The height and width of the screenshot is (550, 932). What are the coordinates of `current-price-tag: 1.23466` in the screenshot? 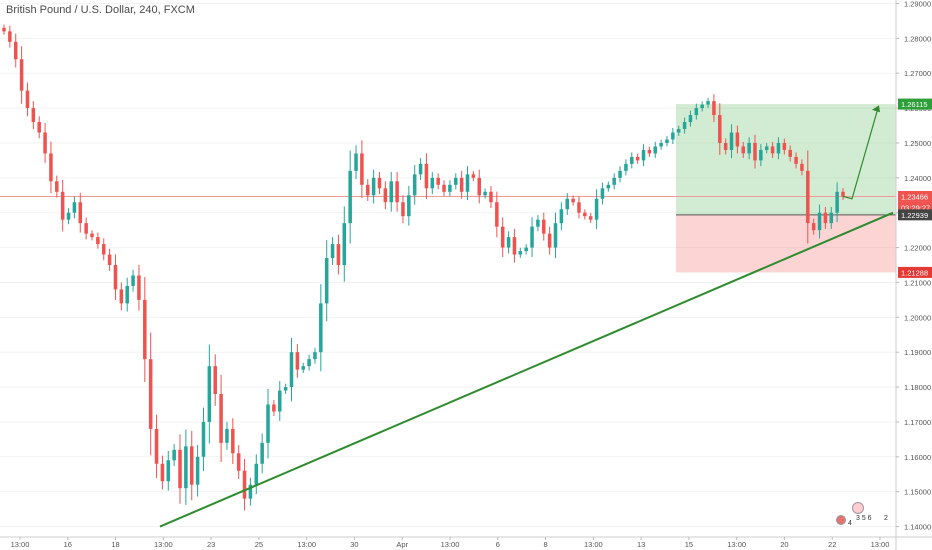 It's located at (915, 196).